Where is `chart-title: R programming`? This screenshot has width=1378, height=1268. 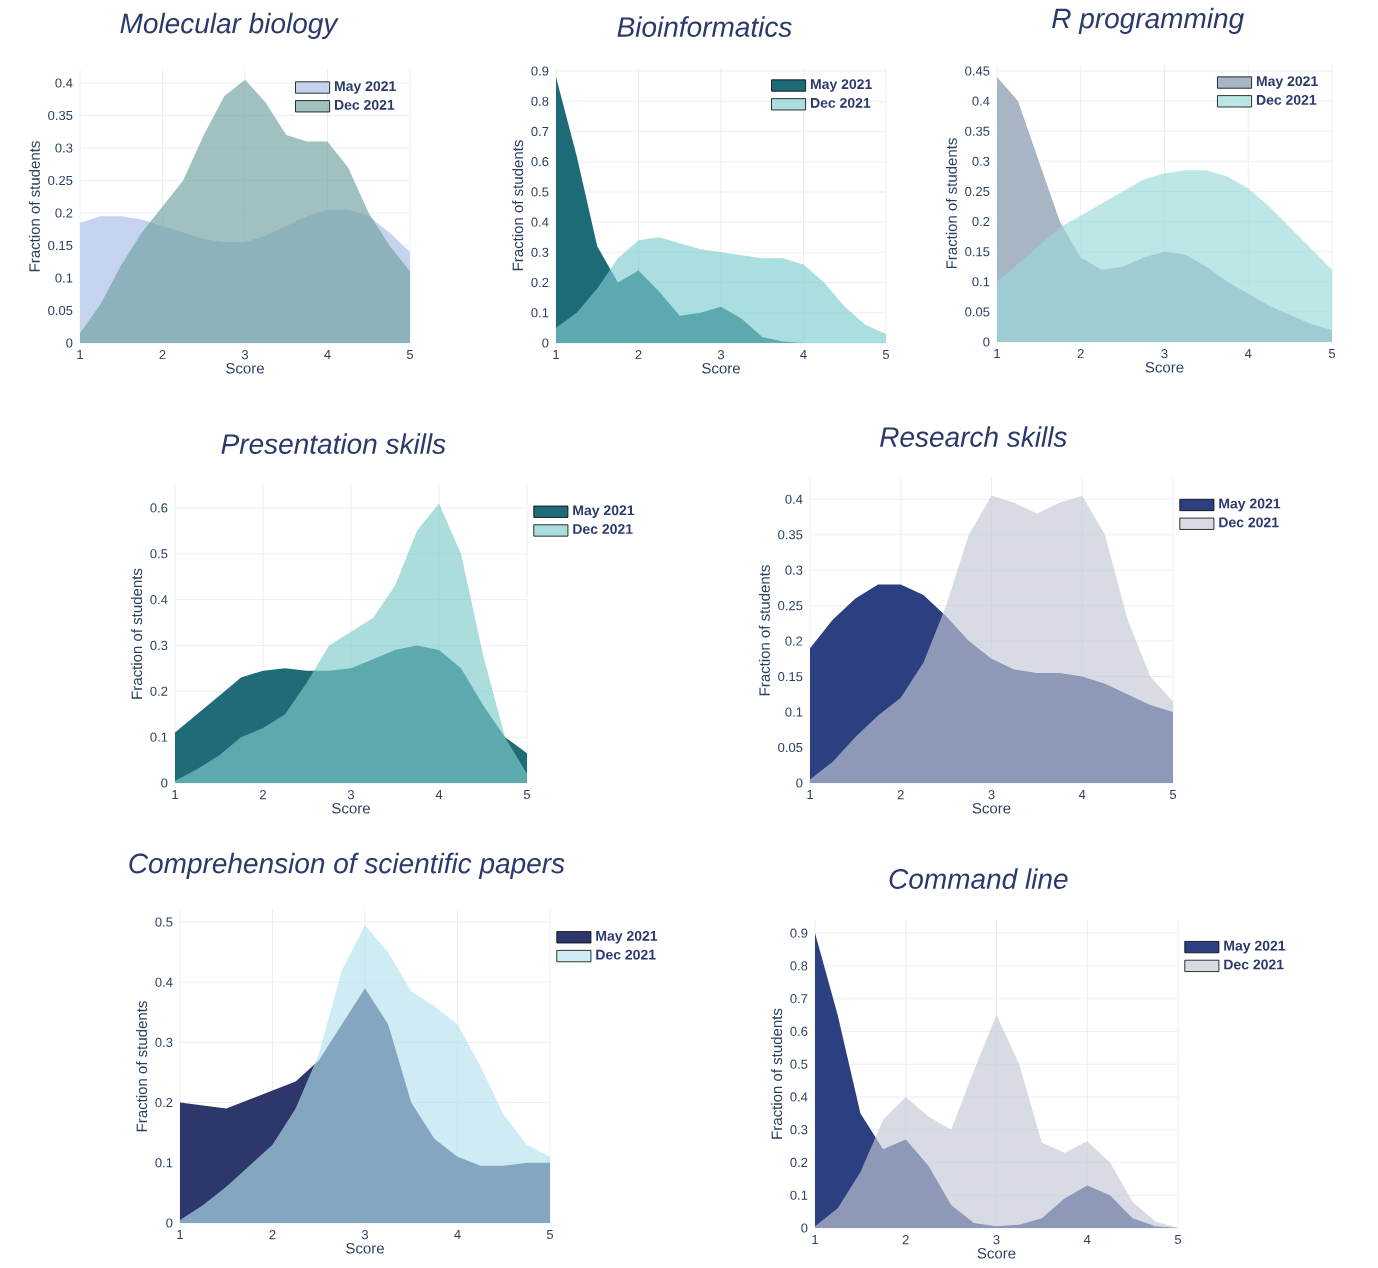
chart-title: R programming is located at coordinates (1148, 20).